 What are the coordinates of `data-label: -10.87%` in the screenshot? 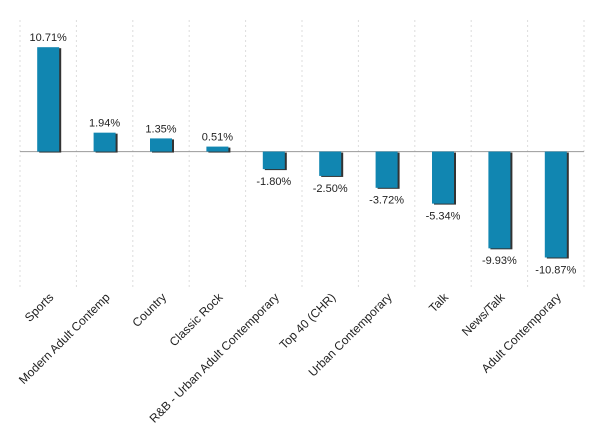 It's located at (555, 270).